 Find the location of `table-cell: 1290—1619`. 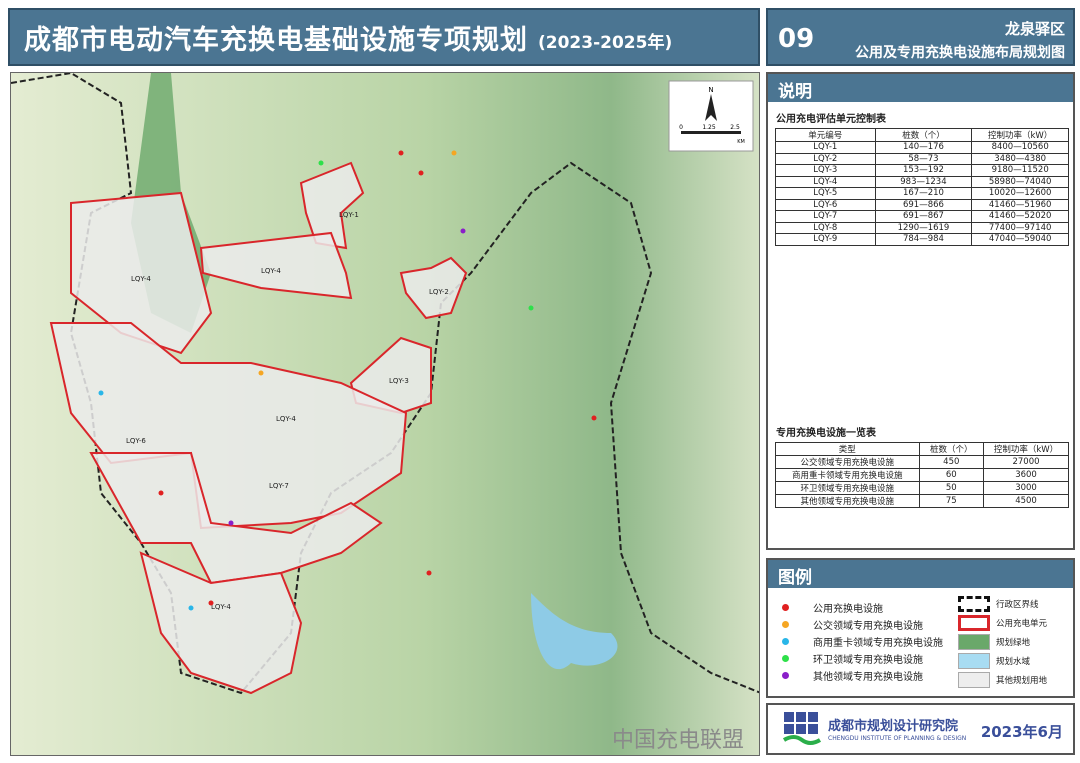

table-cell: 1290—1619 is located at coordinates (923, 227).